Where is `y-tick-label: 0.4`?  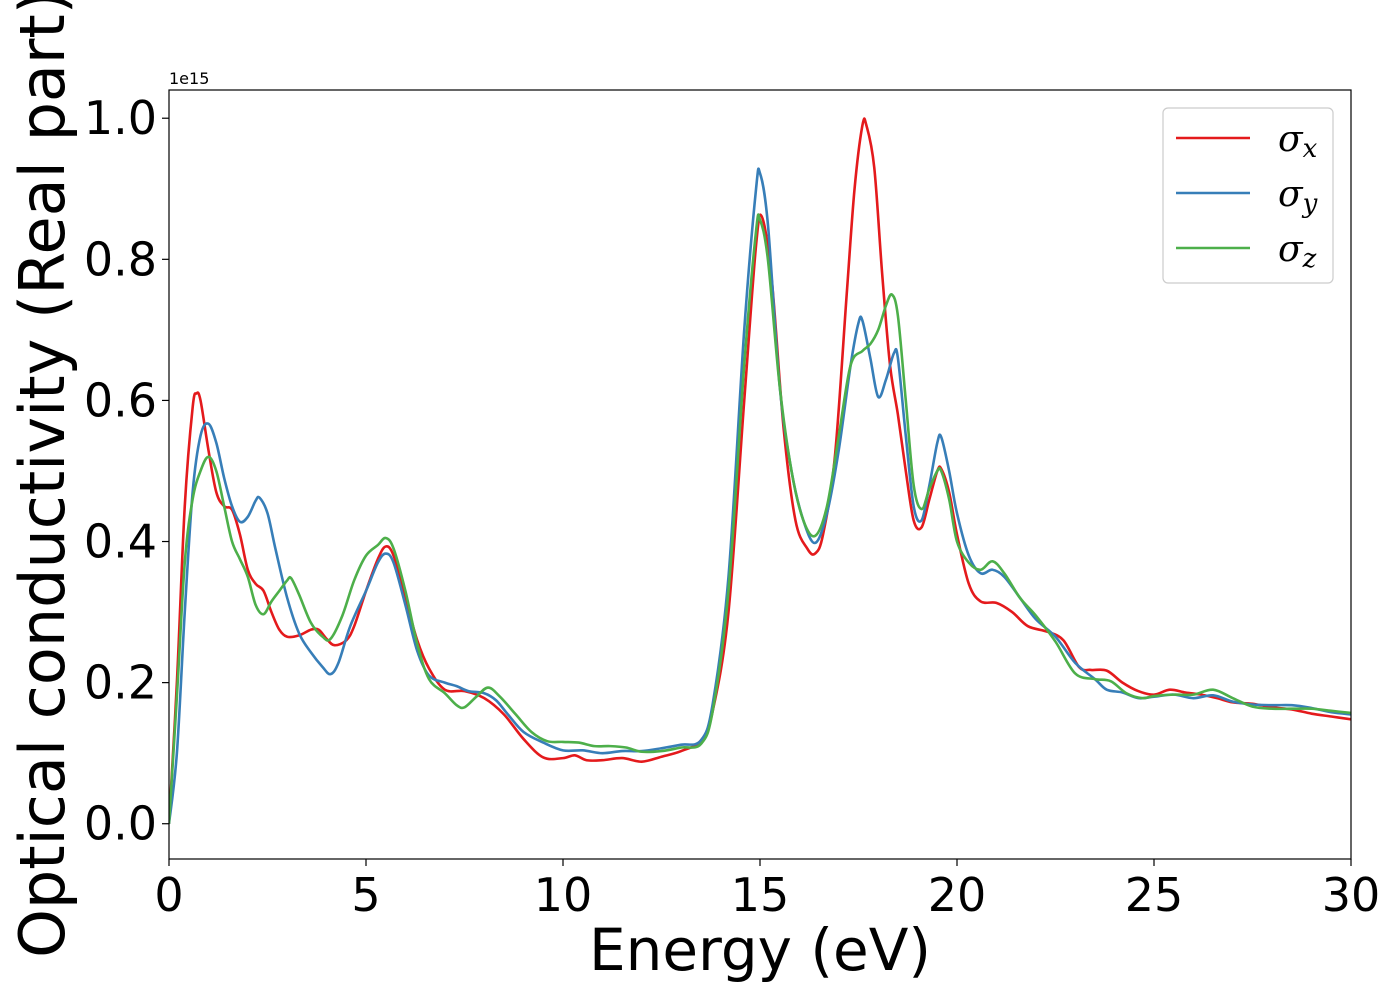
y-tick-label: 0.4 is located at coordinates (120, 542).